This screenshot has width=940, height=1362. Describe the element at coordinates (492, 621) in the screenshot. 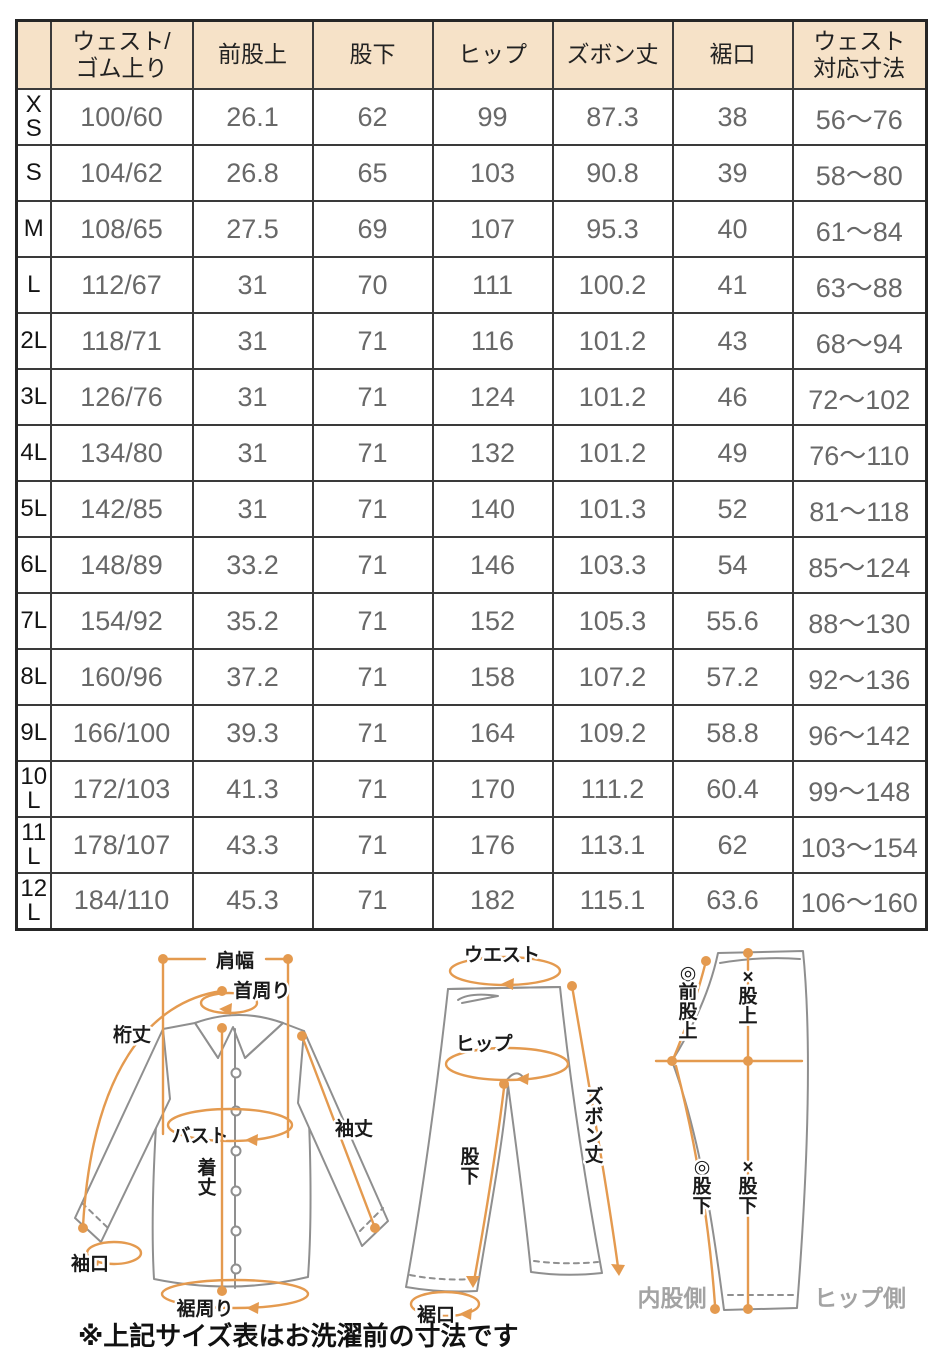

I see `size-cell: 152` at that location.